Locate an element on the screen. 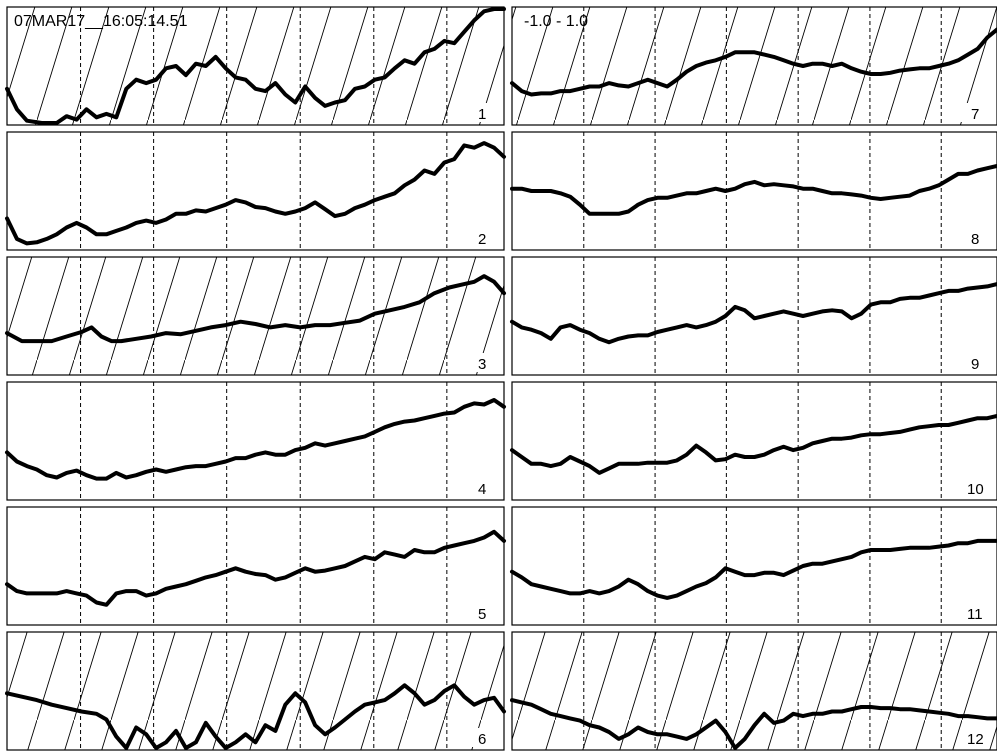 This screenshot has width=997, height=752. panel-number-label: 7 is located at coordinates (975, 114).